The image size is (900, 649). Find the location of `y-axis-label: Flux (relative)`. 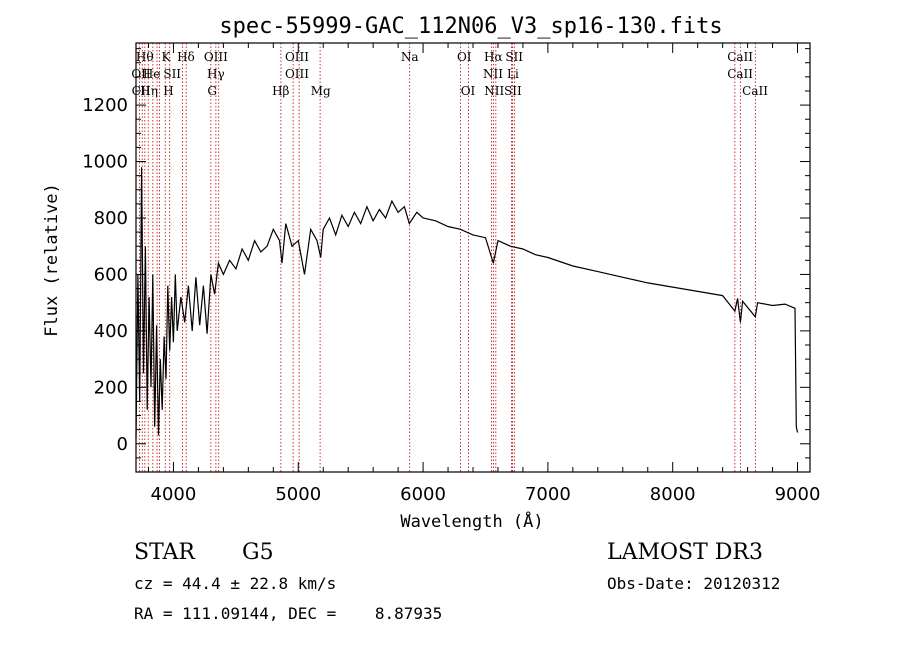

y-axis-label: Flux (relative) is located at coordinates (52, 260).